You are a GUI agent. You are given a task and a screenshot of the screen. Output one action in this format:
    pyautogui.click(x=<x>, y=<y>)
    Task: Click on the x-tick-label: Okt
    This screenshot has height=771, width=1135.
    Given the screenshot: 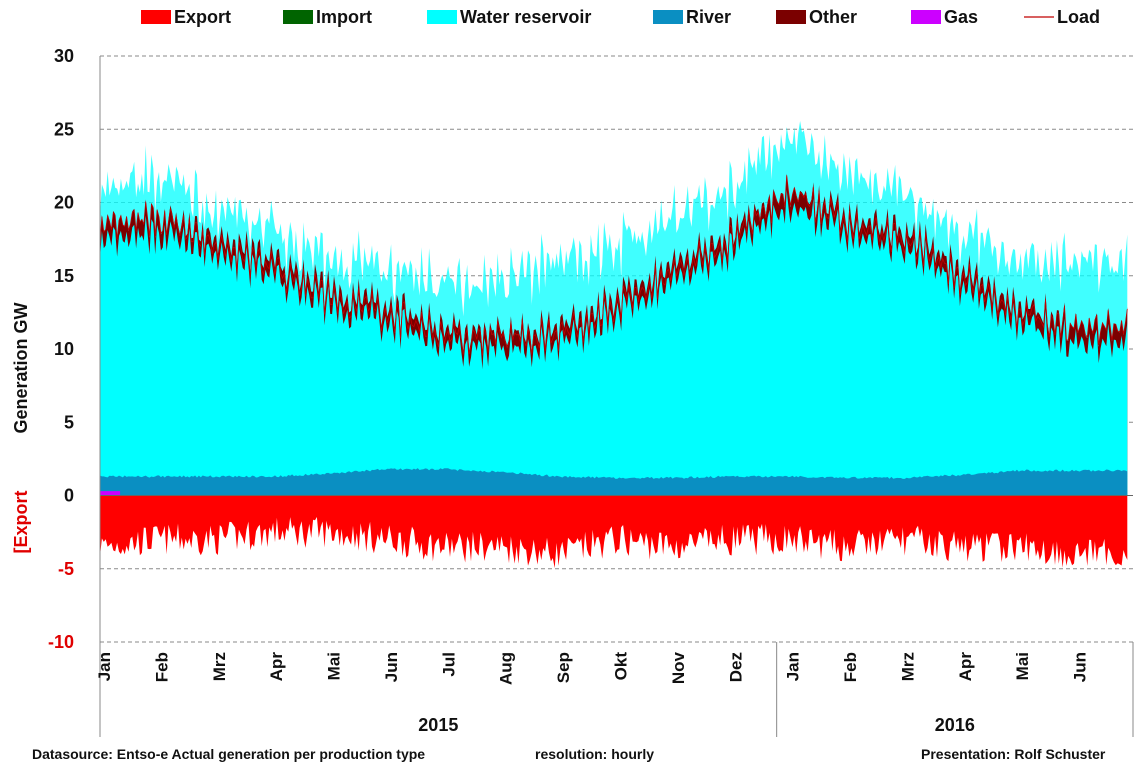 What is the action you would take?
    pyautogui.click(x=621, y=666)
    